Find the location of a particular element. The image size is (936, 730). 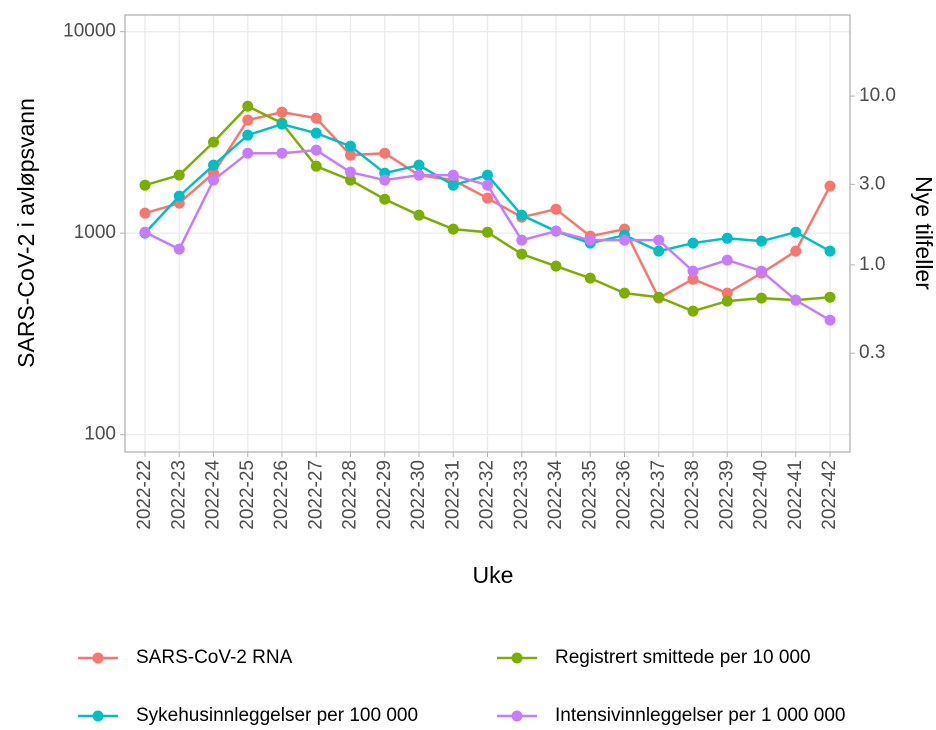

x-tick-label: 2022-37 is located at coordinates (658, 495).